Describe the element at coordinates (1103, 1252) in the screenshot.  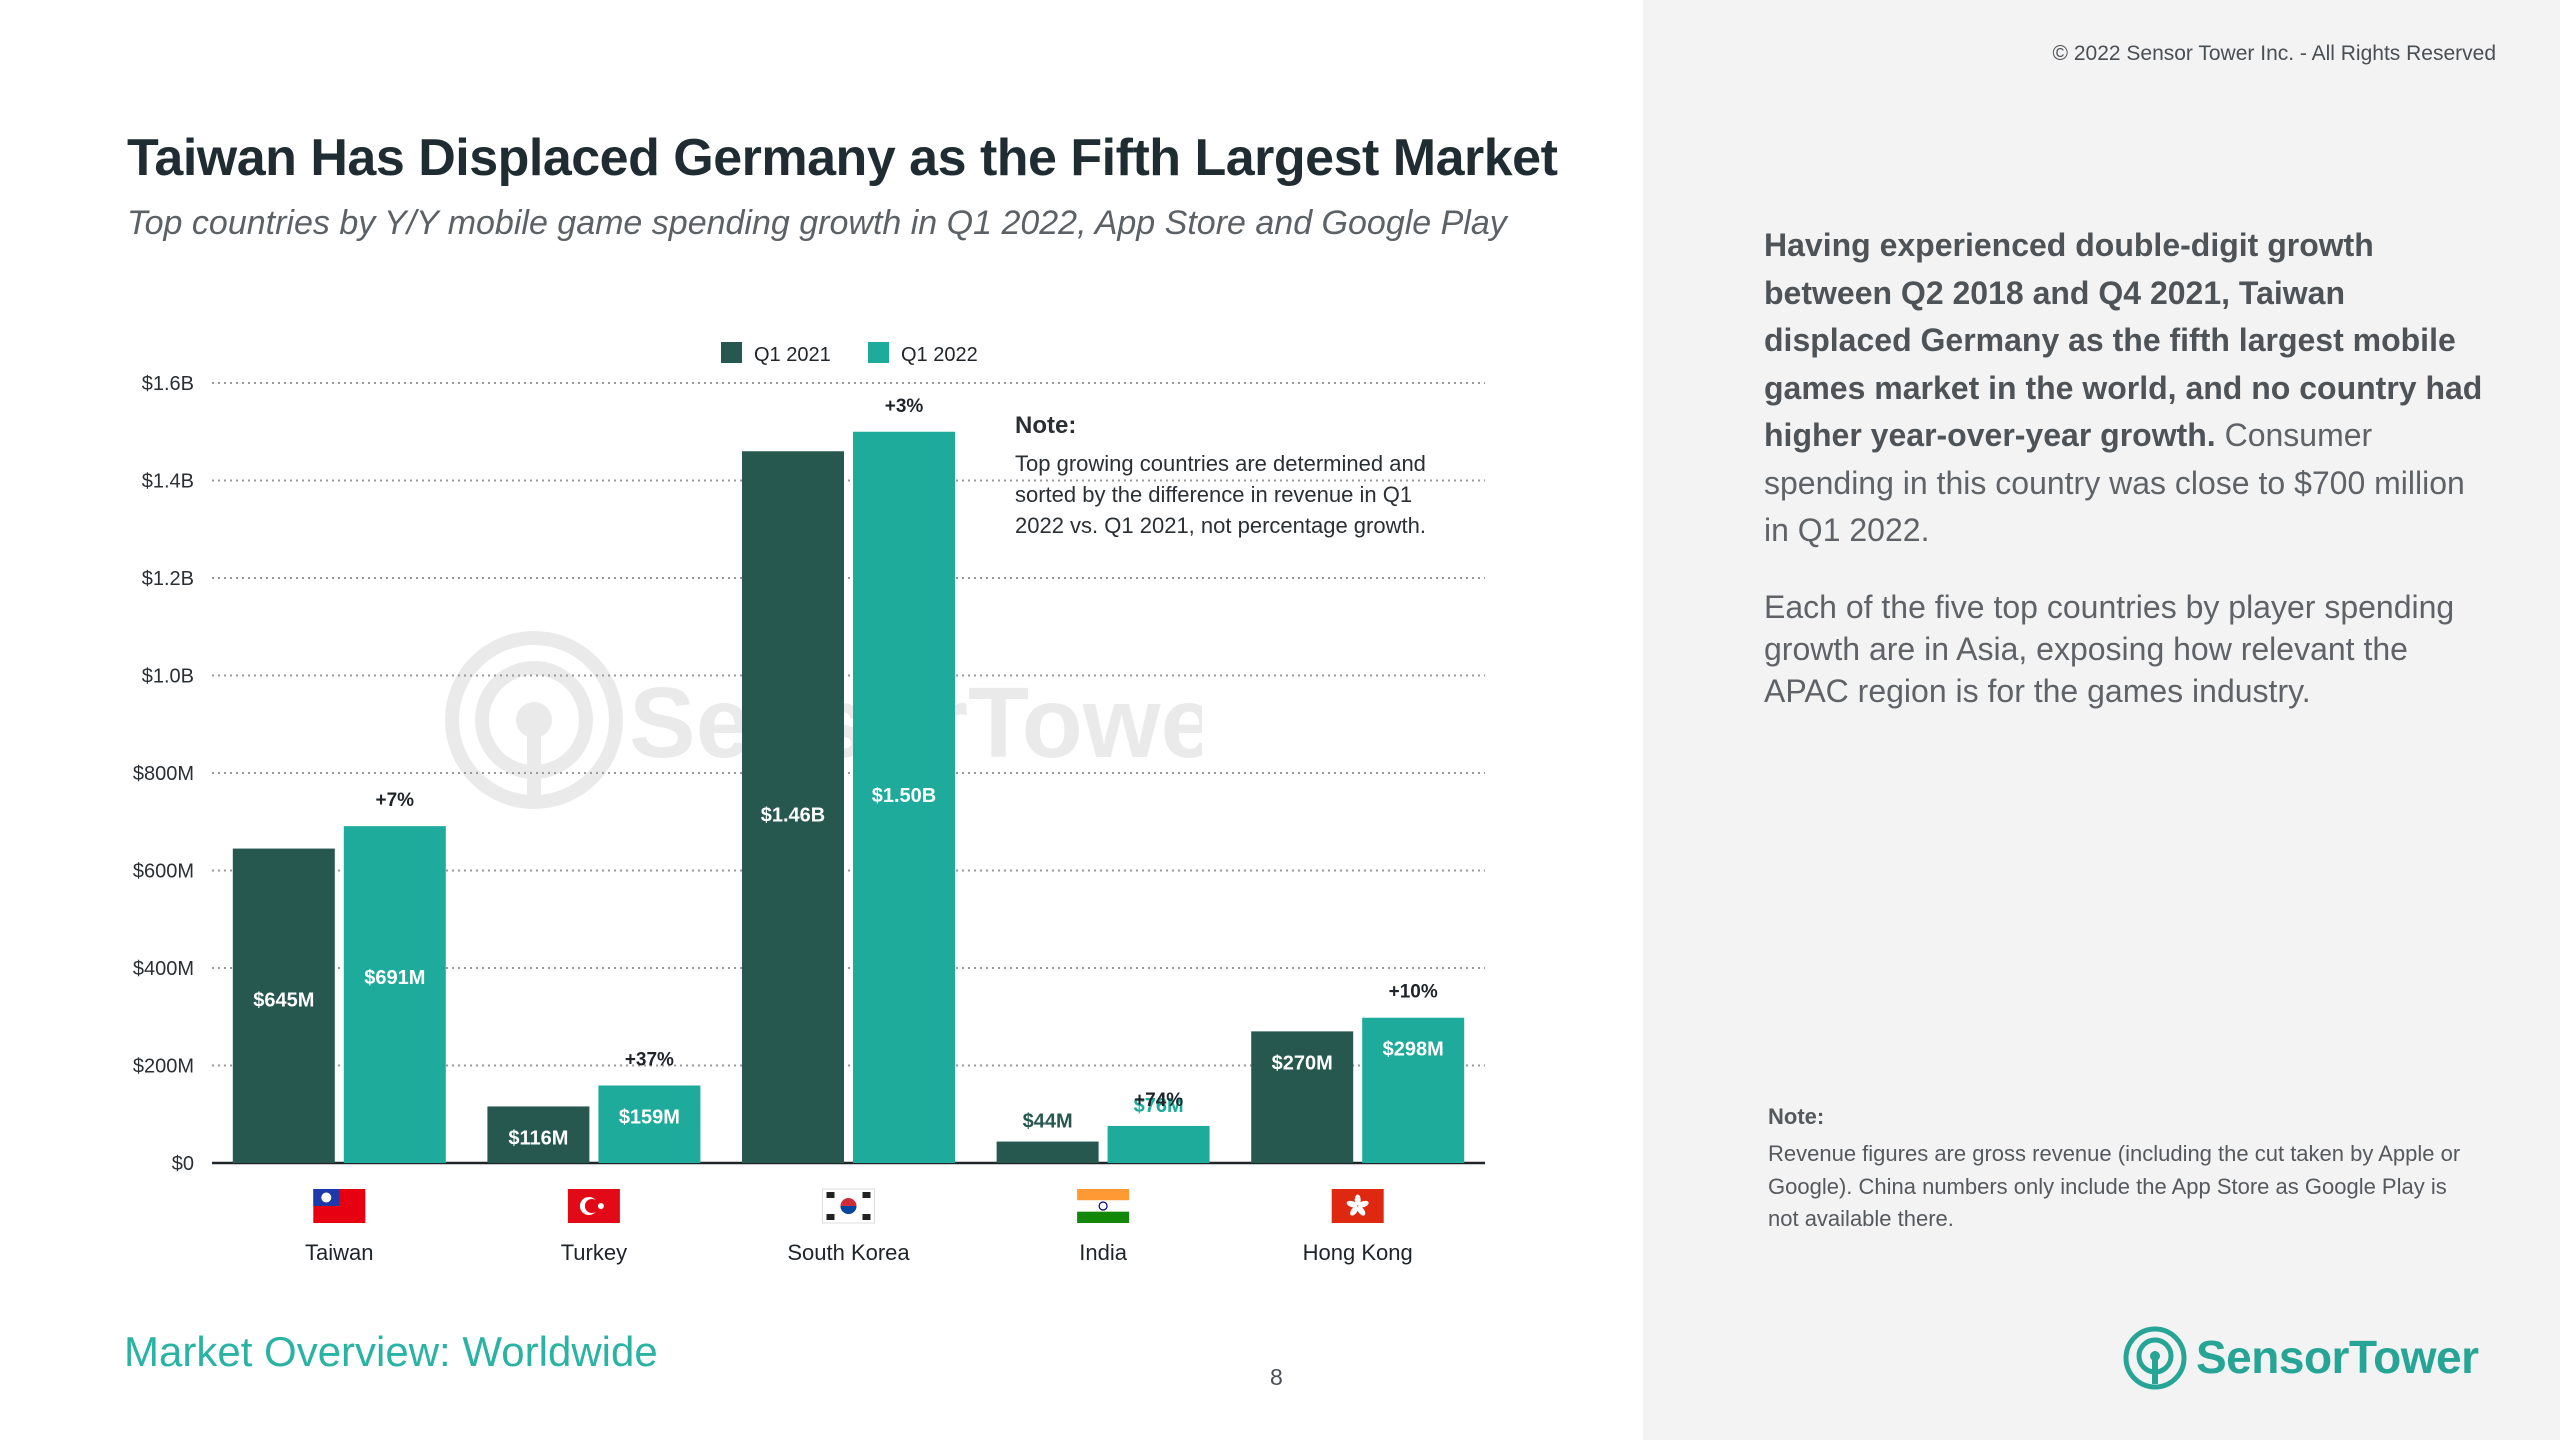
I see `category-label: India` at that location.